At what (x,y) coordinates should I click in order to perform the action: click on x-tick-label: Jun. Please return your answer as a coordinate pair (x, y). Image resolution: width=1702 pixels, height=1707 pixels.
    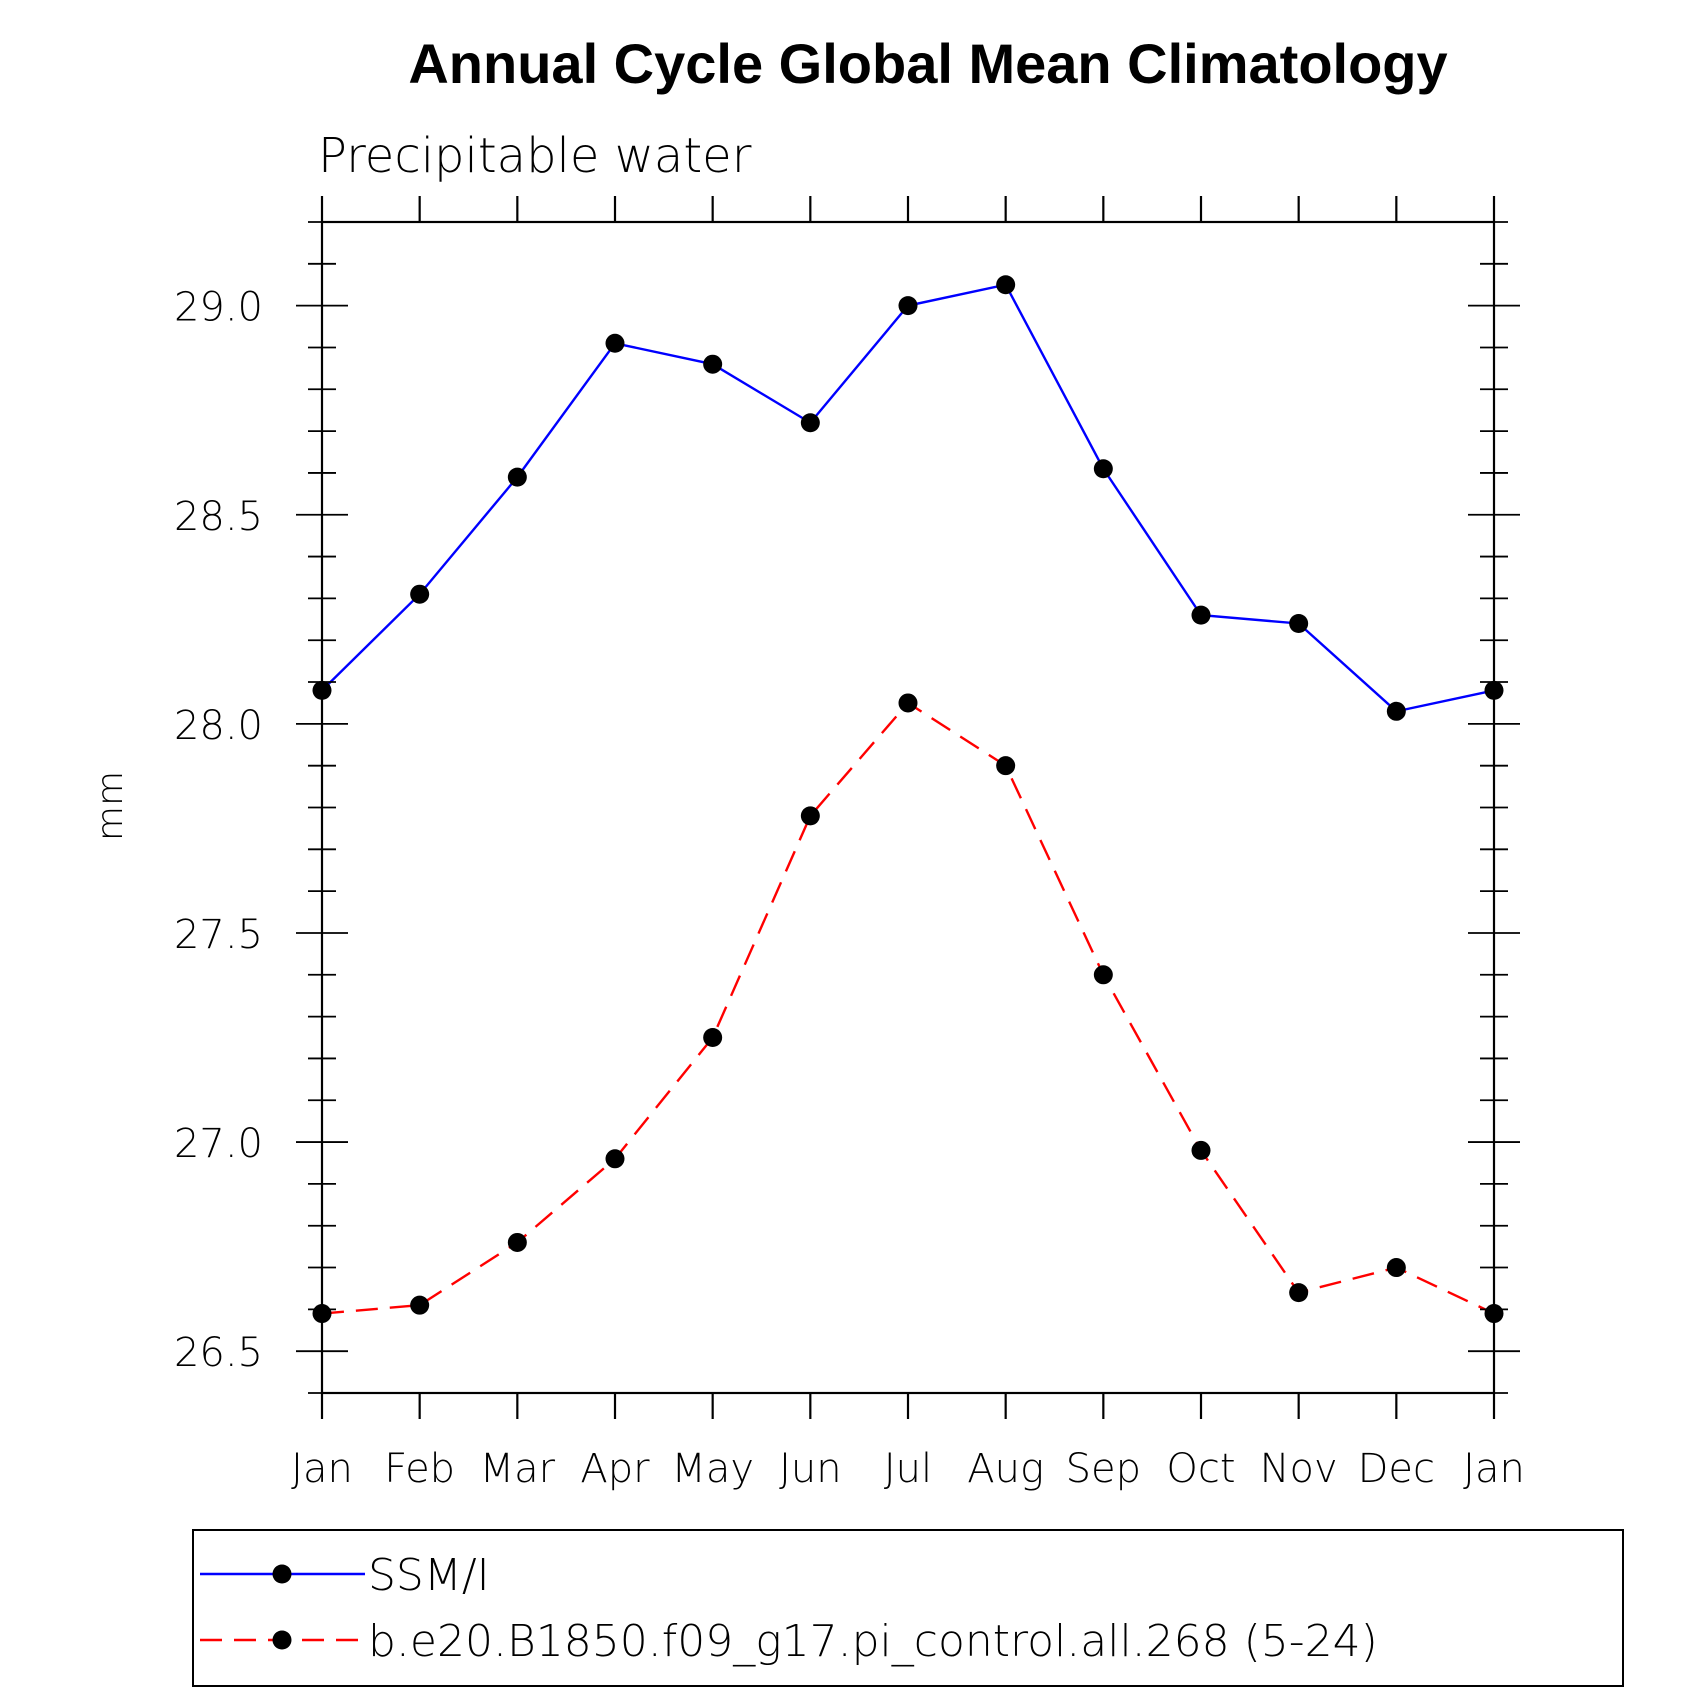
    Looking at the image, I should click on (810, 1469).